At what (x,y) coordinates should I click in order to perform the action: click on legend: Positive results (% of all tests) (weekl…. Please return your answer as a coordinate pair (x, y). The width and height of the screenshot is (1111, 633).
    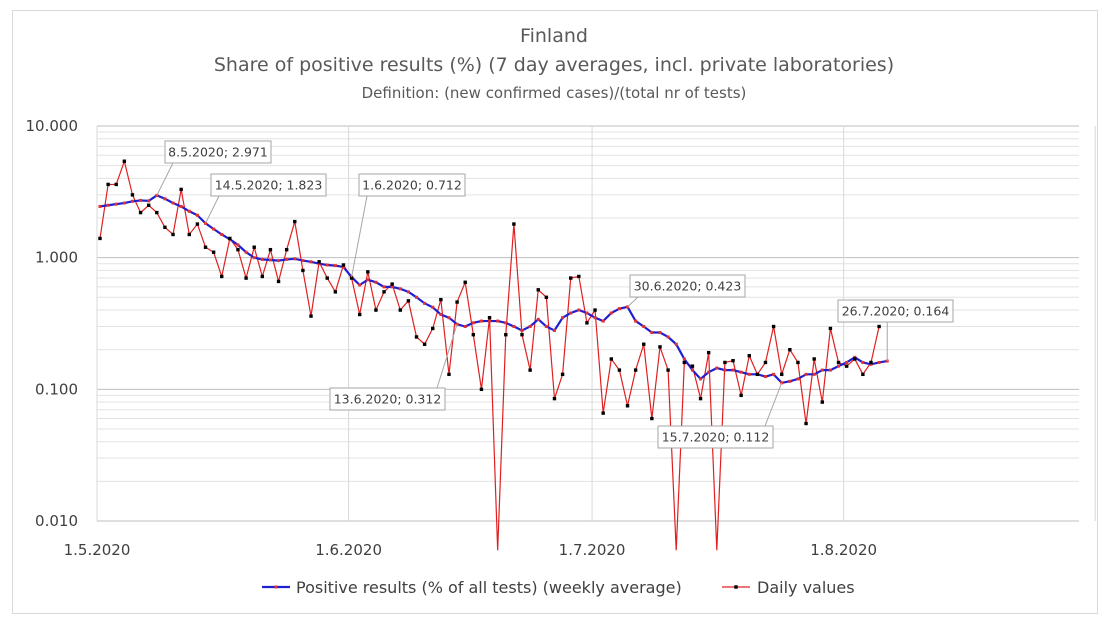
    Looking at the image, I should click on (558, 587).